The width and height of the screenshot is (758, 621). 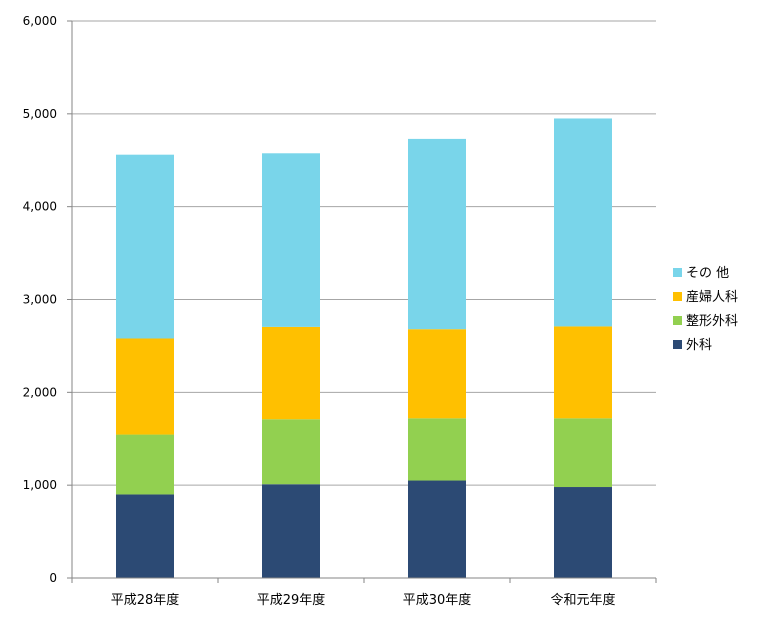 I want to click on y-tick-label: 5,000, so click(x=40, y=114).